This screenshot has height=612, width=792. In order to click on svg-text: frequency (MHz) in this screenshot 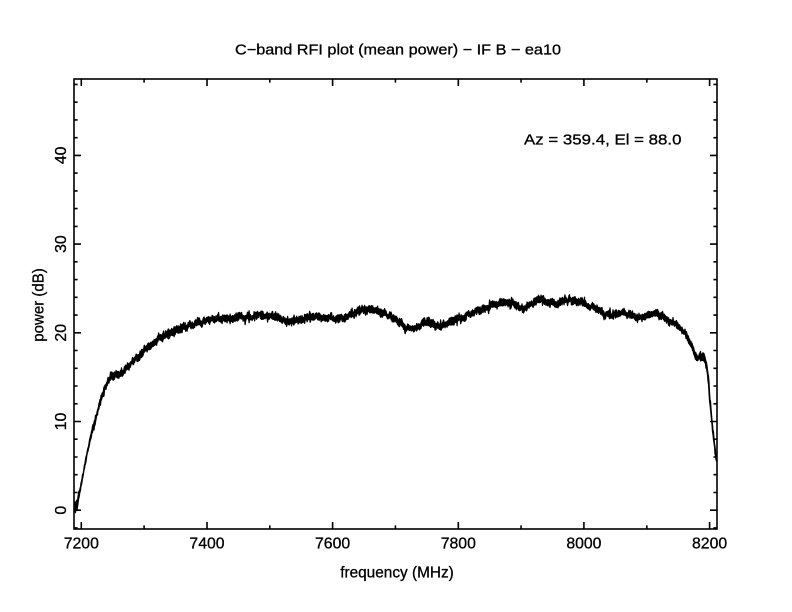, I will do `click(397, 573)`.